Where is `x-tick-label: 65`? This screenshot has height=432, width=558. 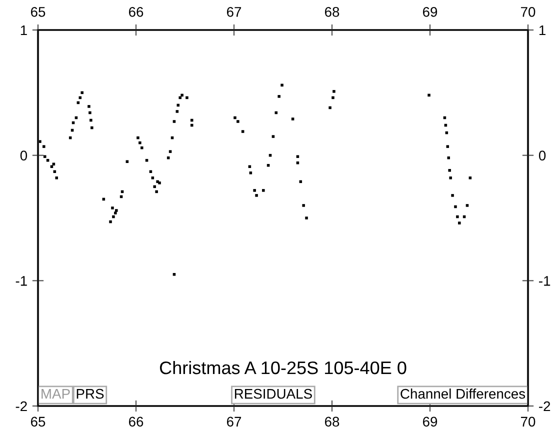 x-tick-label: 65 is located at coordinates (38, 421).